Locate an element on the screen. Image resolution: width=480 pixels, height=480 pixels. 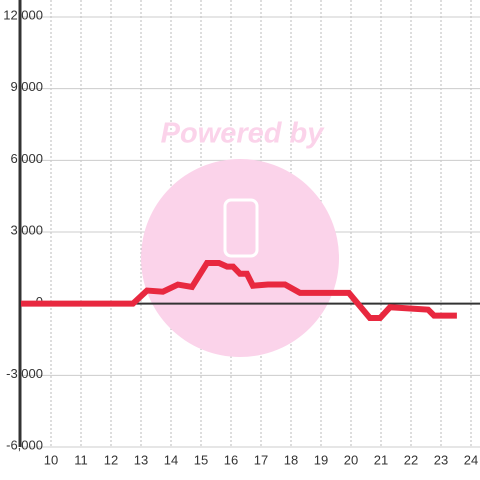
watermark-text: Powered by is located at coordinates (243, 134).